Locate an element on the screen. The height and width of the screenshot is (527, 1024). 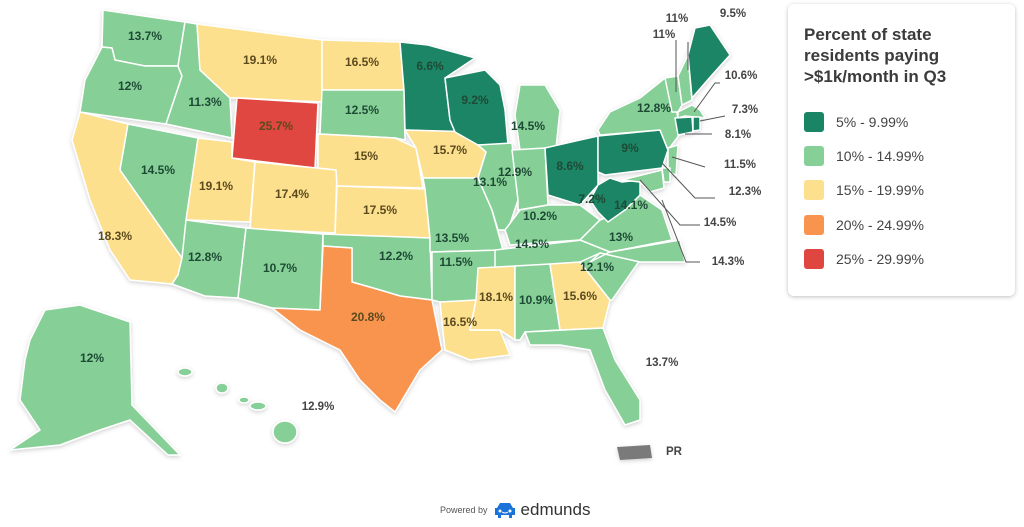
state-label-NC: 13% is located at coordinates (621, 237).